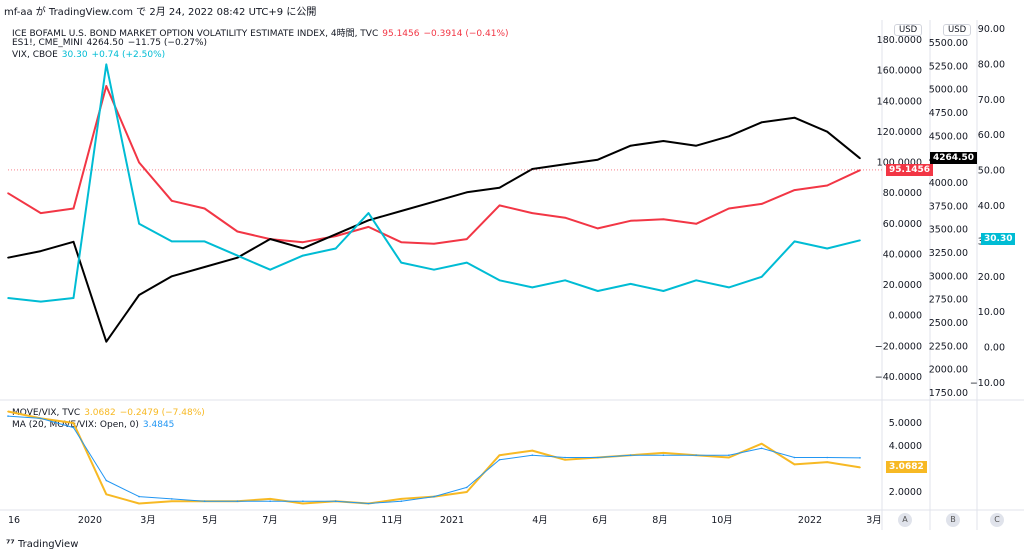 This screenshot has height=555, width=1024. I want to click on axis-a-tick: 80.0000, so click(902, 193).